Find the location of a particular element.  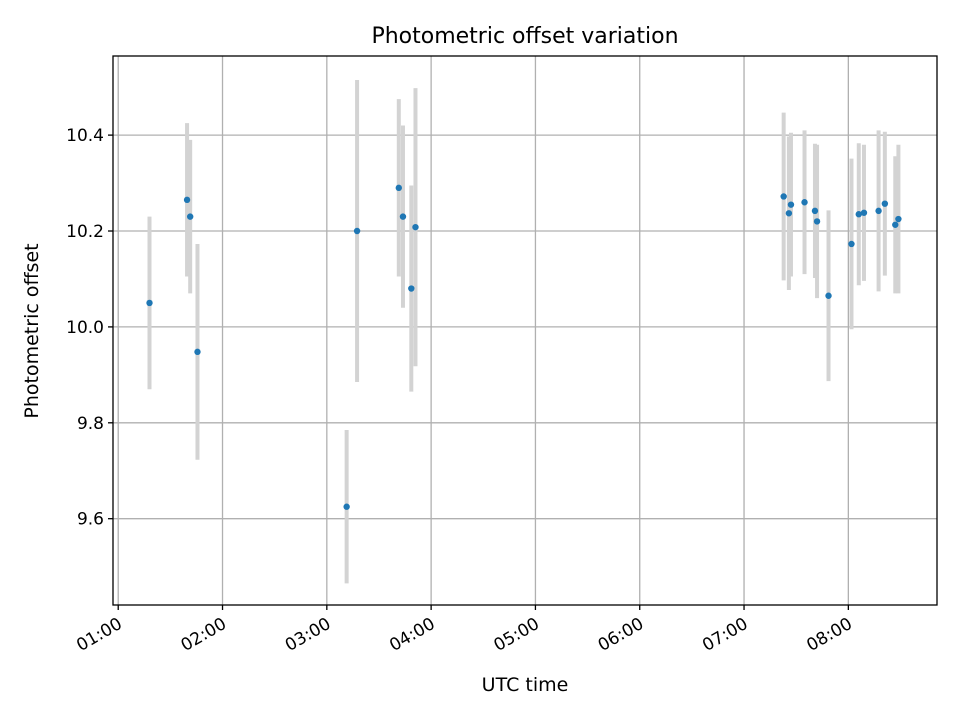

y-axis-label: Photometric offset is located at coordinates (32, 330).